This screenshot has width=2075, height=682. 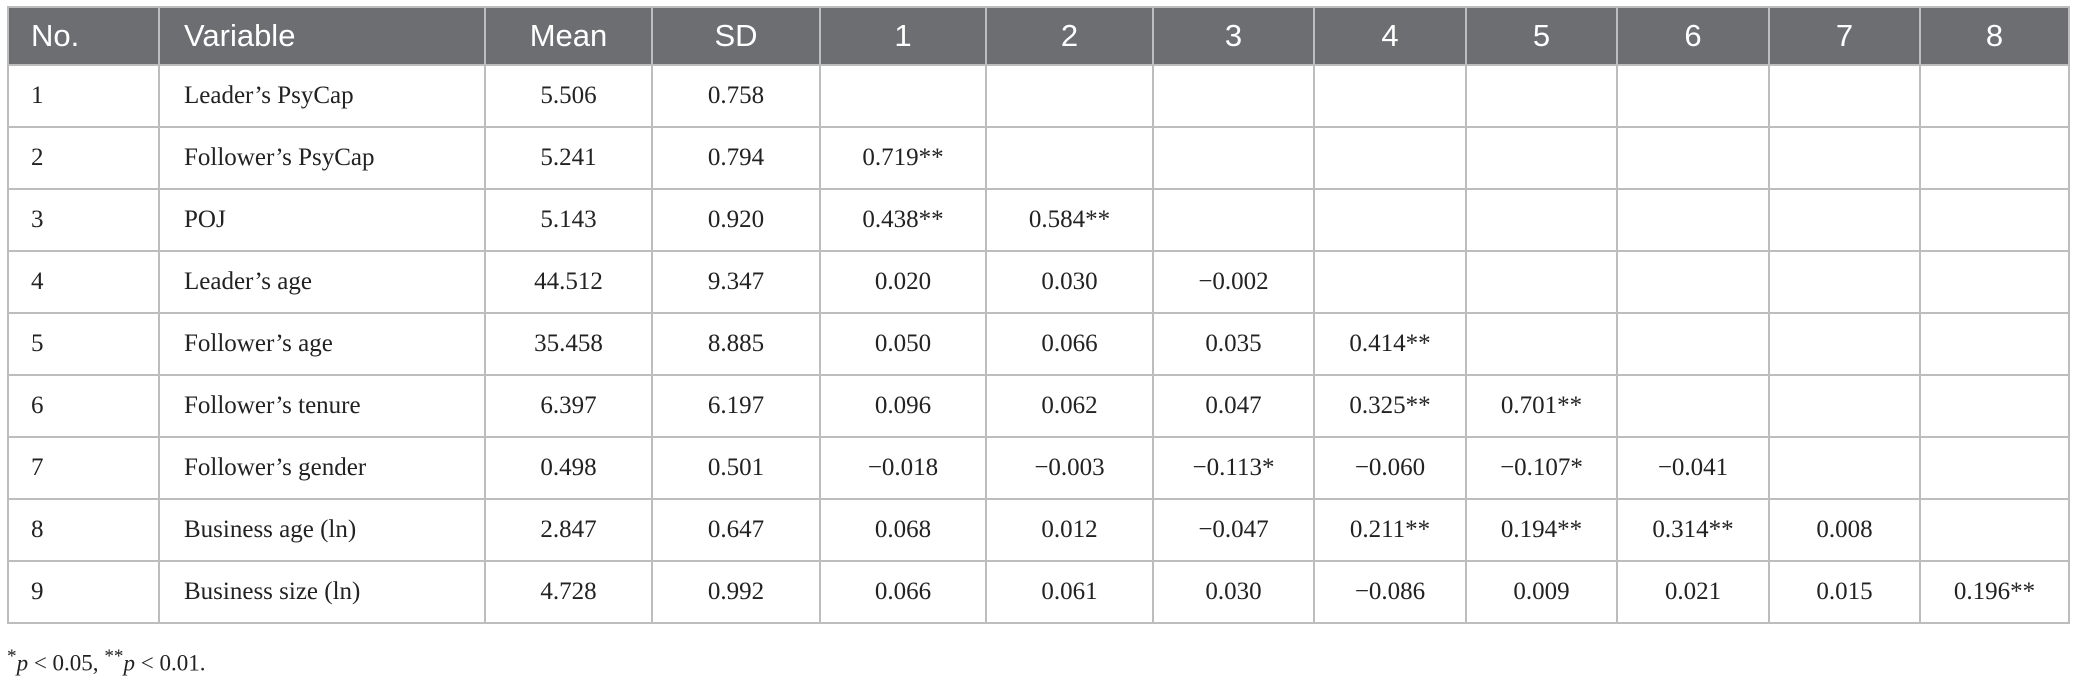 What do you see at coordinates (22, 663) in the screenshot?
I see `footnote-p-1: p` at bounding box center [22, 663].